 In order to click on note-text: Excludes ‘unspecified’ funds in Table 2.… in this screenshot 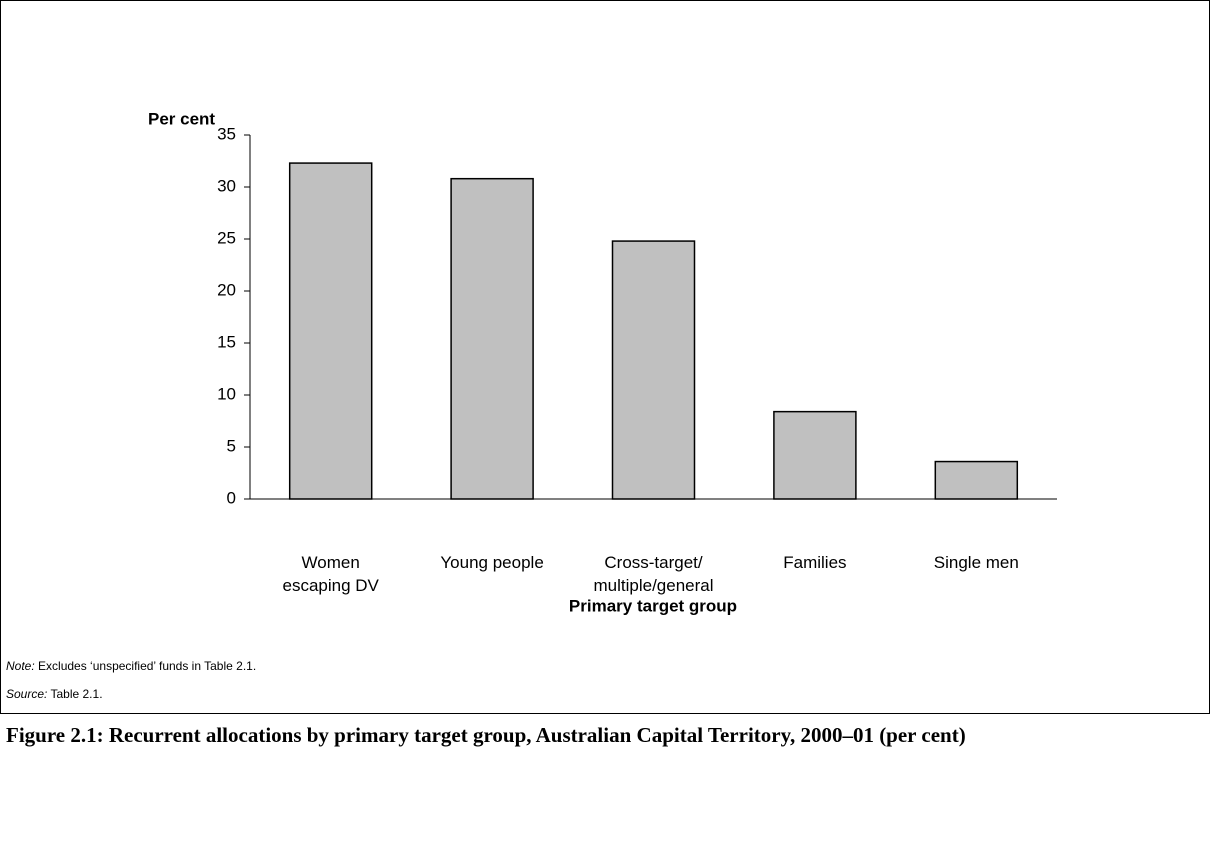, I will do `click(147, 666)`.